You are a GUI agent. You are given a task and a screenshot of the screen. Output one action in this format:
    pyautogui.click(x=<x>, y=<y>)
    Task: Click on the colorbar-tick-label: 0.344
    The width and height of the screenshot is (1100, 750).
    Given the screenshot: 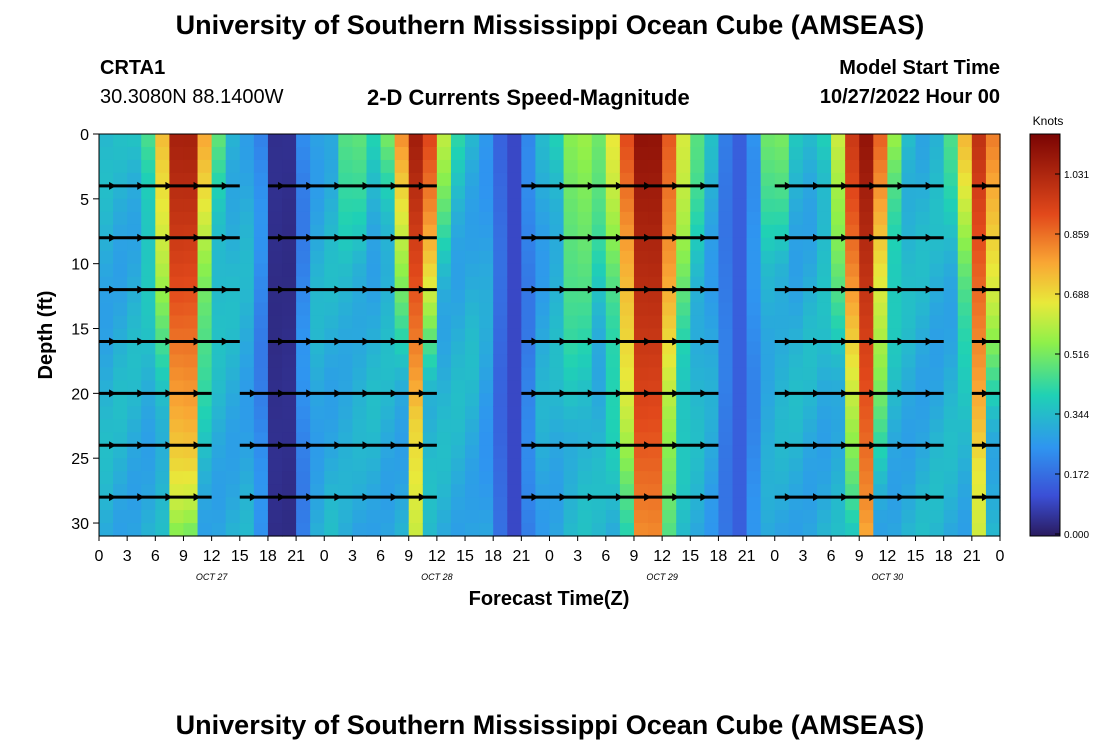 What is the action you would take?
    pyautogui.click(x=1076, y=415)
    